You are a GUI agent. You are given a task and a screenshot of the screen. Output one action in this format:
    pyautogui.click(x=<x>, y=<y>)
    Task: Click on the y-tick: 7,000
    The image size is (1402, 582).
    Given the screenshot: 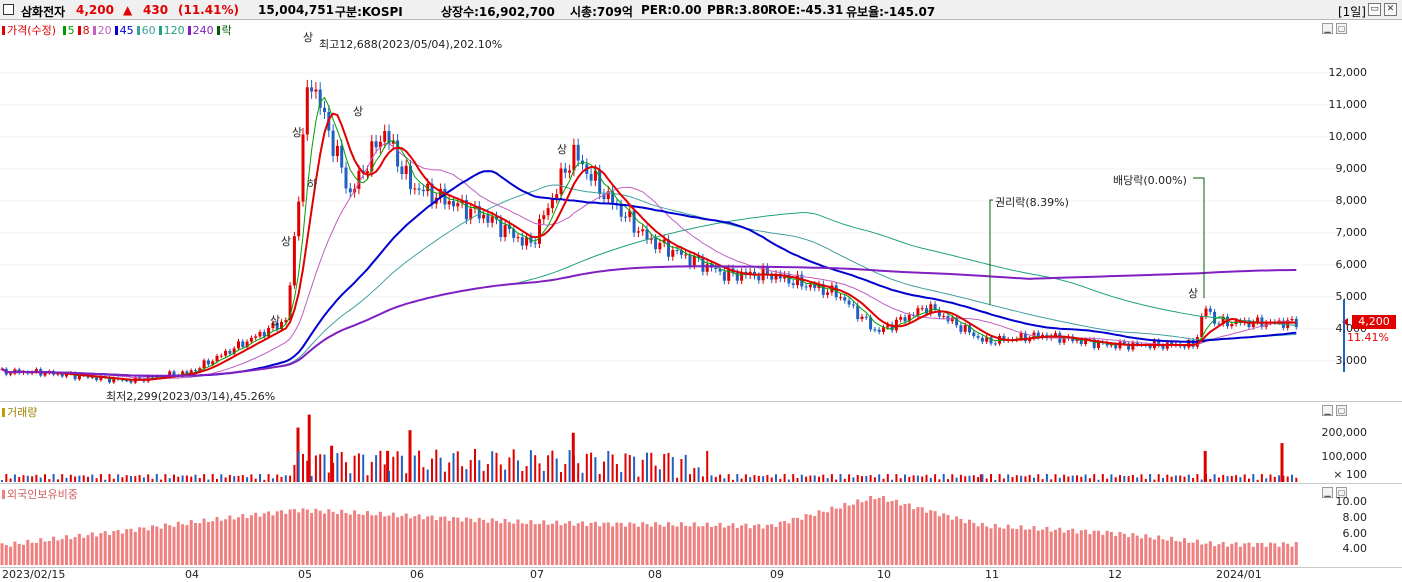 What is the action you would take?
    pyautogui.click(x=1351, y=232)
    